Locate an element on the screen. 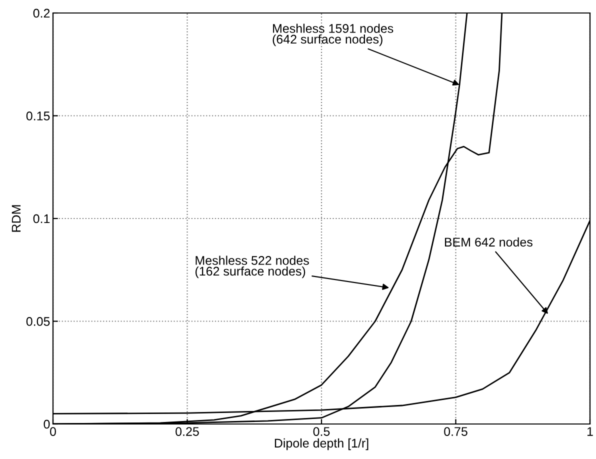  annotation: BEM 642 nodes is located at coordinates (488, 242).